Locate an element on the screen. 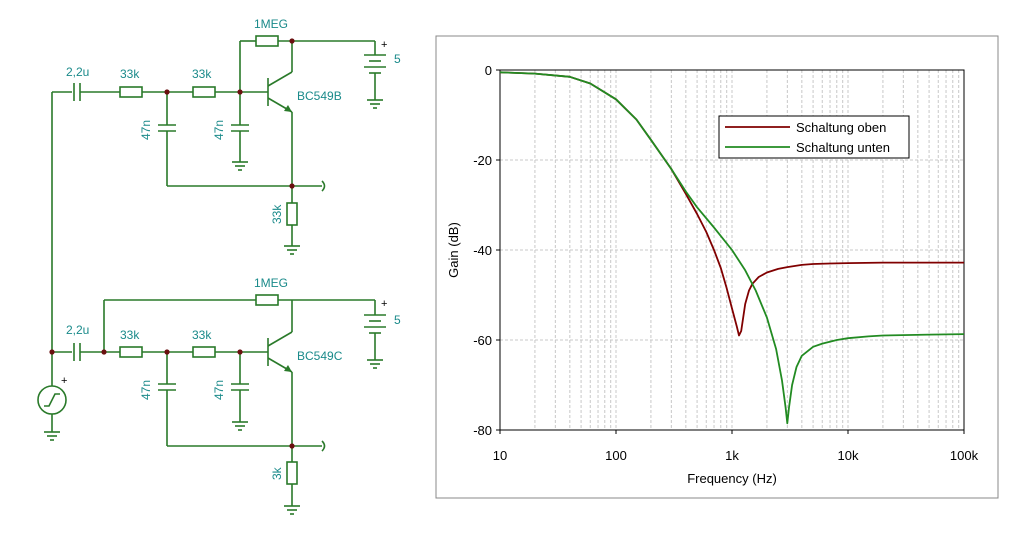  bottom-c2-label: 47n is located at coordinates (219, 390).